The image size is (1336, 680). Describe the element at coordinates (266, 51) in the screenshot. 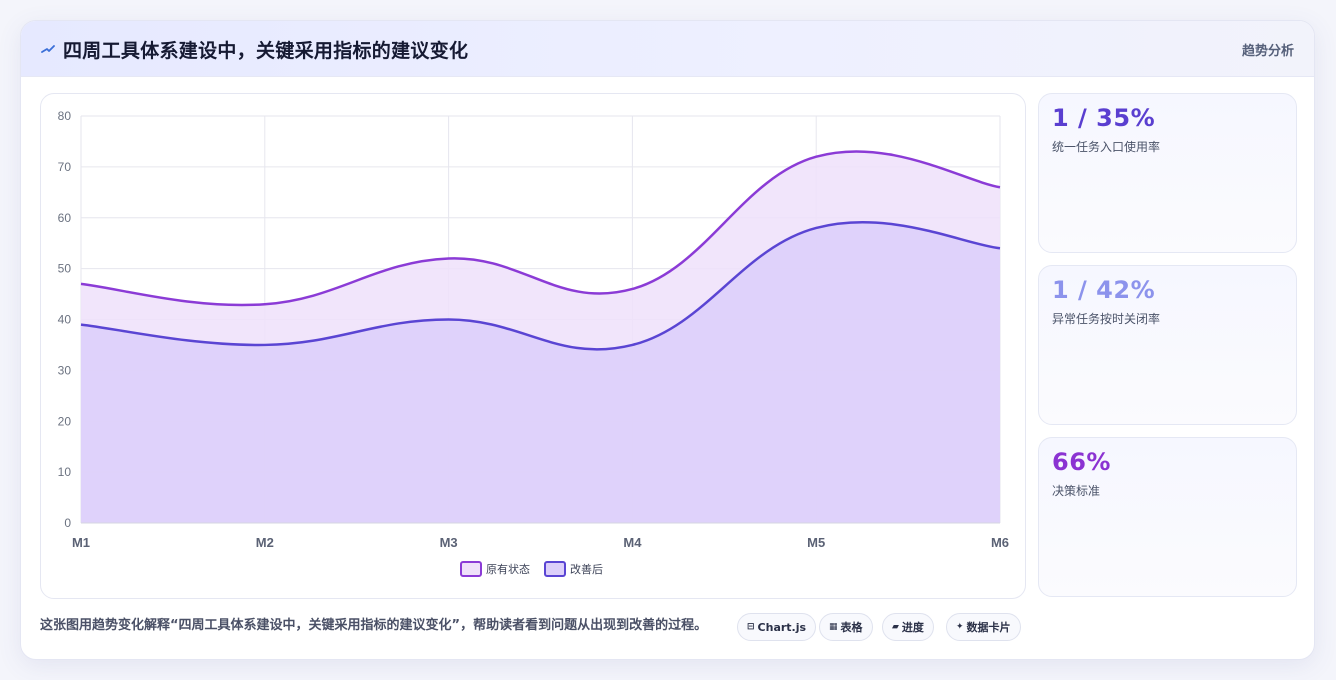

I see `page-title: 四周工具体系建设中，关键采用指标的建议变化` at that location.